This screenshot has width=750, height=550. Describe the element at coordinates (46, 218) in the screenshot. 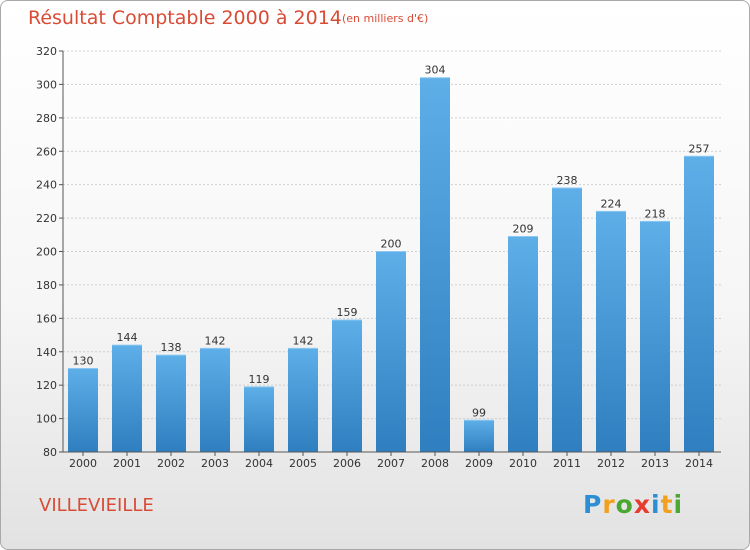

I see `y-tick-label-220: 220` at that location.